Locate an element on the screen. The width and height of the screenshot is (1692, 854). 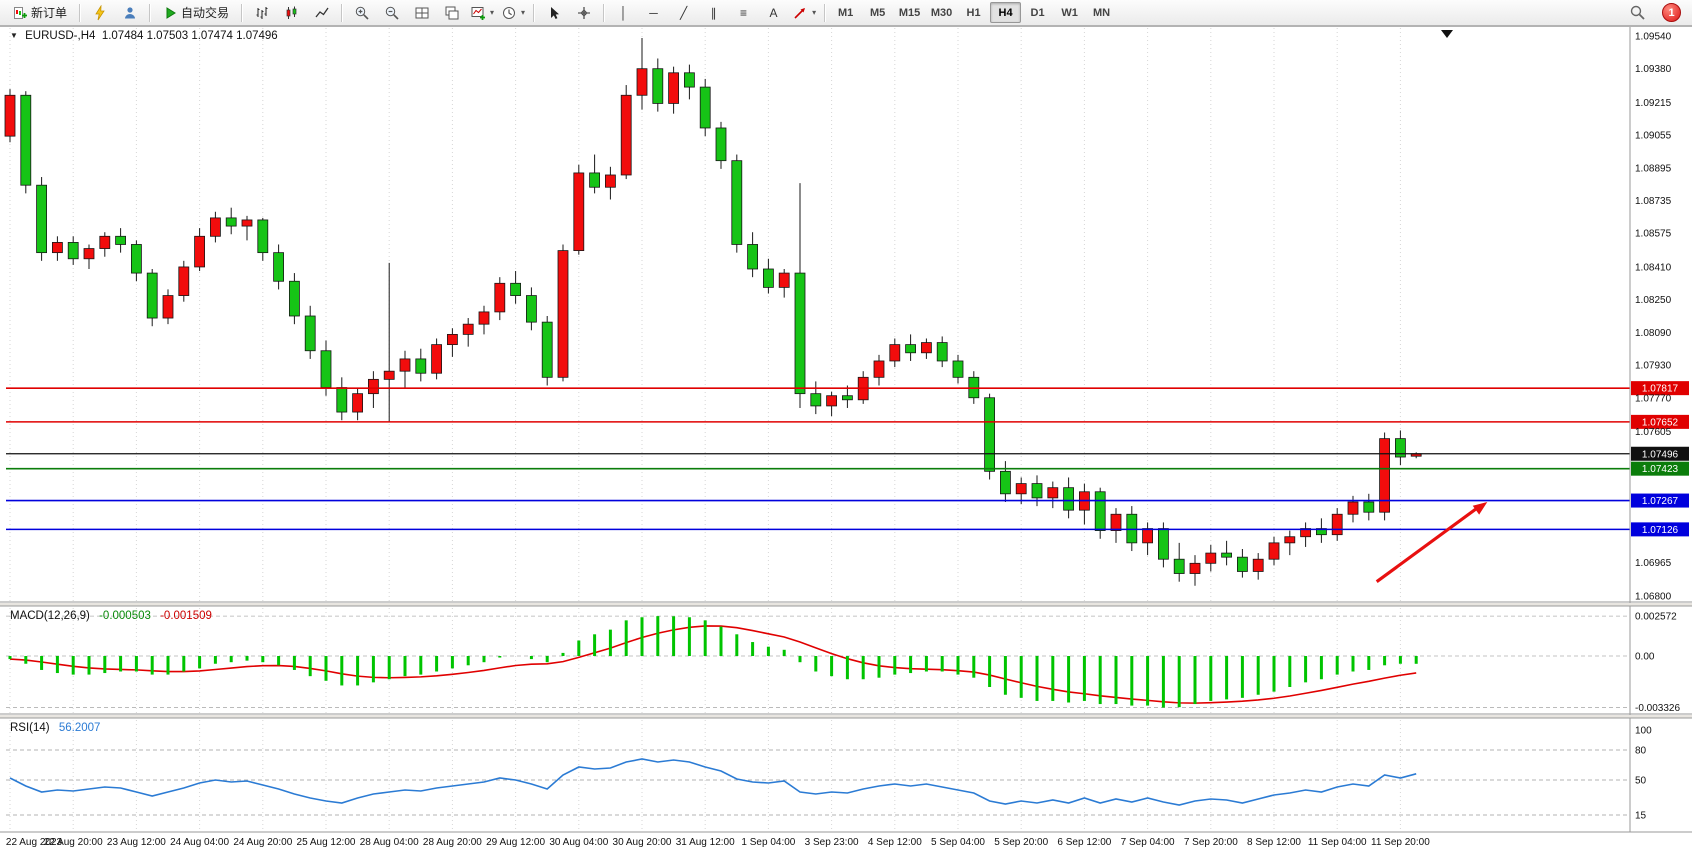
crosshair-tool-button is located at coordinates (583, 12).